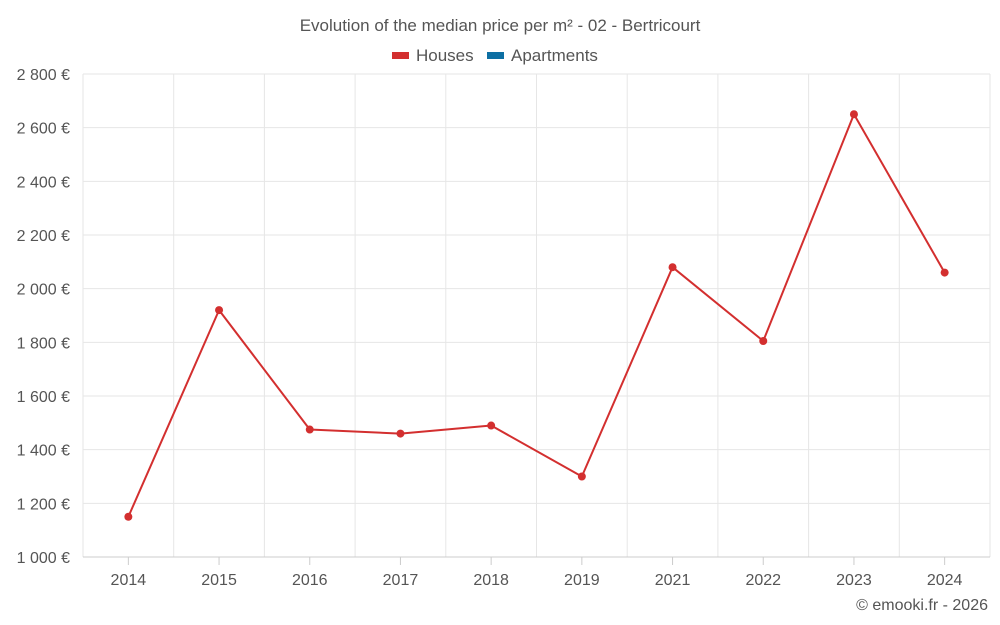 This screenshot has height=625, width=1000. I want to click on y-tick-label: 2 000 €, so click(43, 290).